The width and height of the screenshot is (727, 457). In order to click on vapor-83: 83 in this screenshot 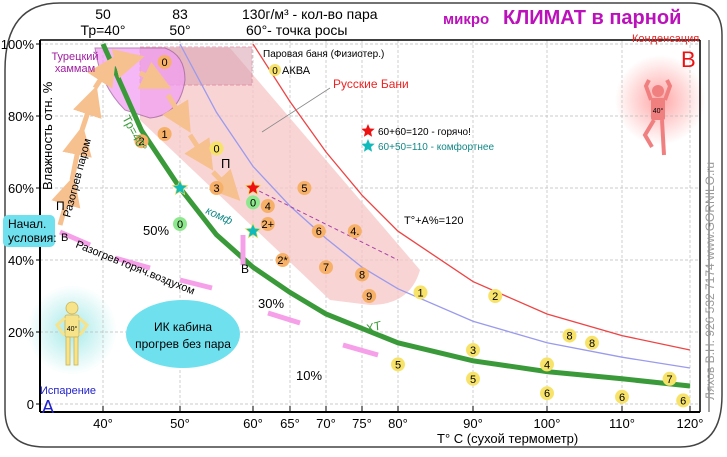, I will do `click(180, 14)`.